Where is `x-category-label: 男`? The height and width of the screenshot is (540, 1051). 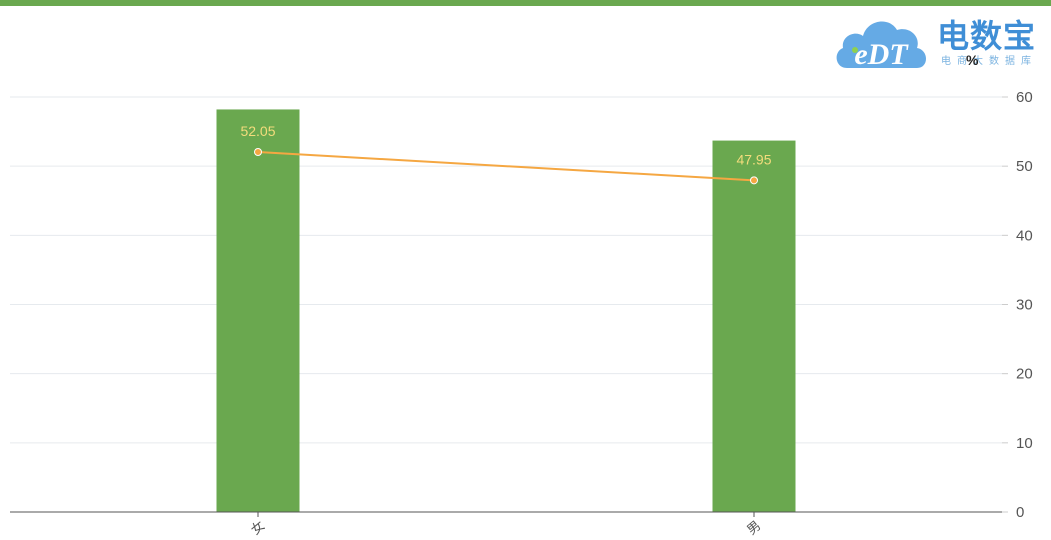
x-category-label: 男 is located at coordinates (755, 528).